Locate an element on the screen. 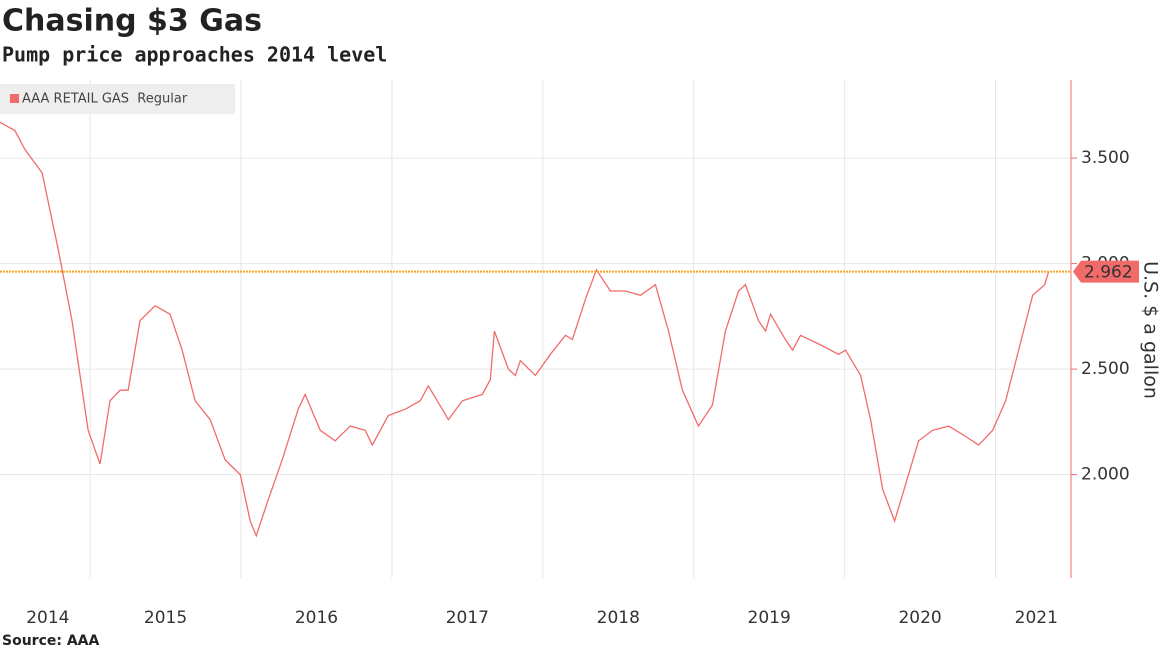 The image size is (1169, 651). legend-swatch is located at coordinates (14, 98).